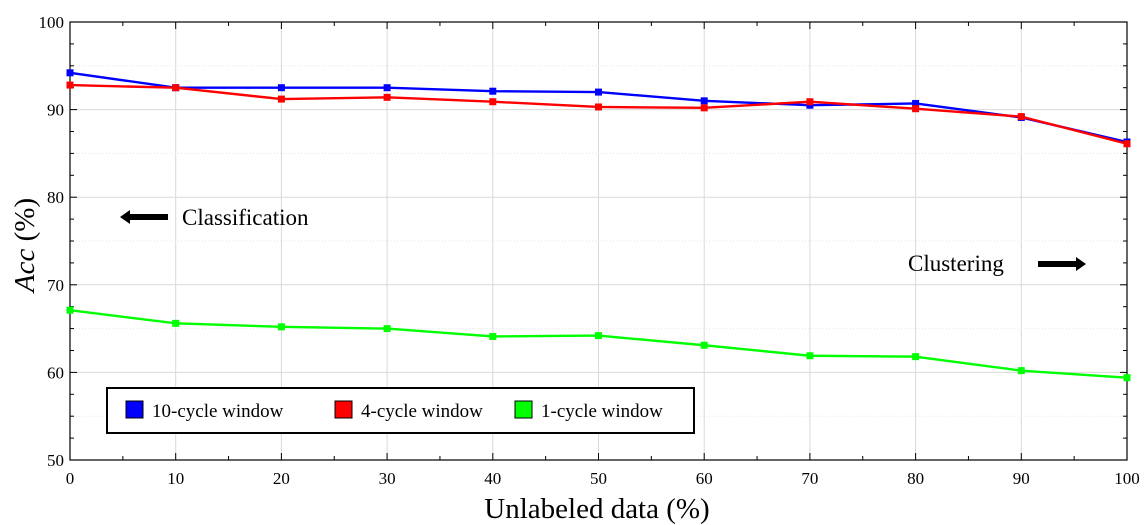 The image size is (1148, 525). I want to click on x-axis-label: Unlabeled data (%), so click(596, 509).